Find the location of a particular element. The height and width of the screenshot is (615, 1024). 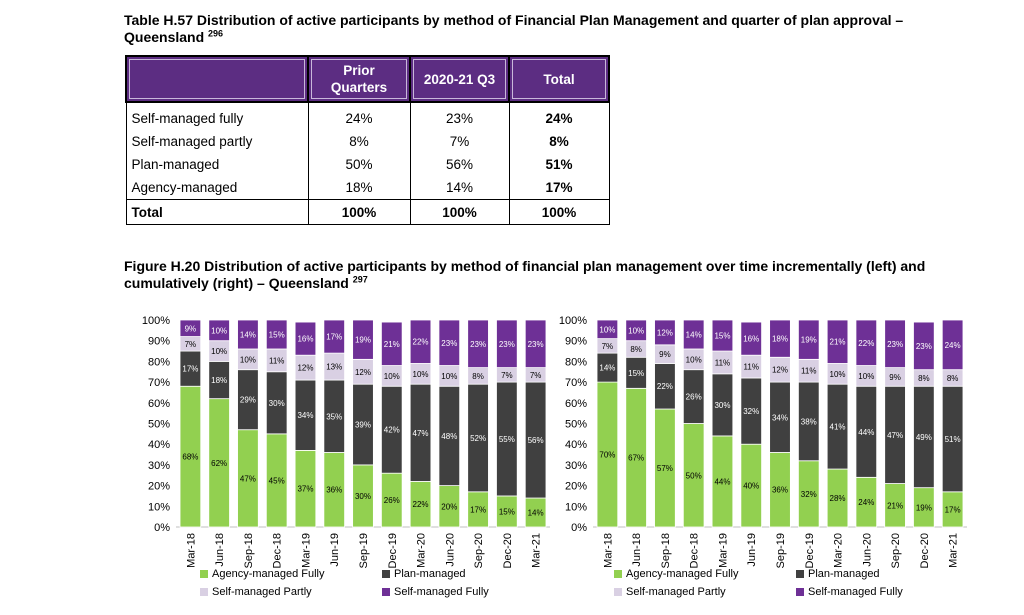

data-label: 45% is located at coordinates (277, 480).